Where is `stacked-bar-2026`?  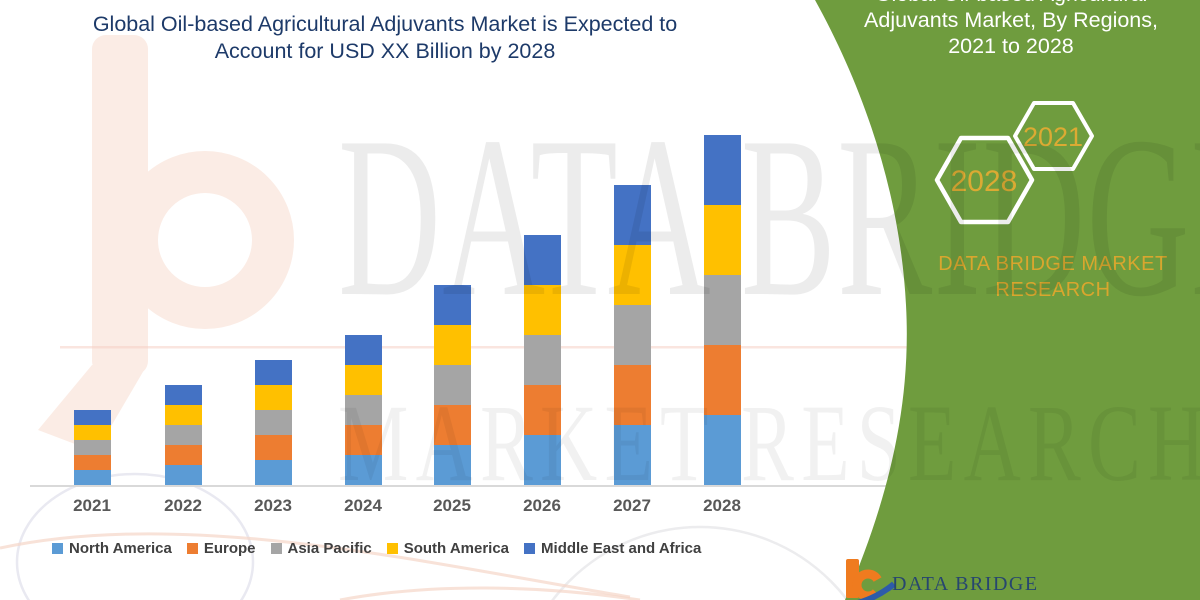
stacked-bar-2026 is located at coordinates (542, 360).